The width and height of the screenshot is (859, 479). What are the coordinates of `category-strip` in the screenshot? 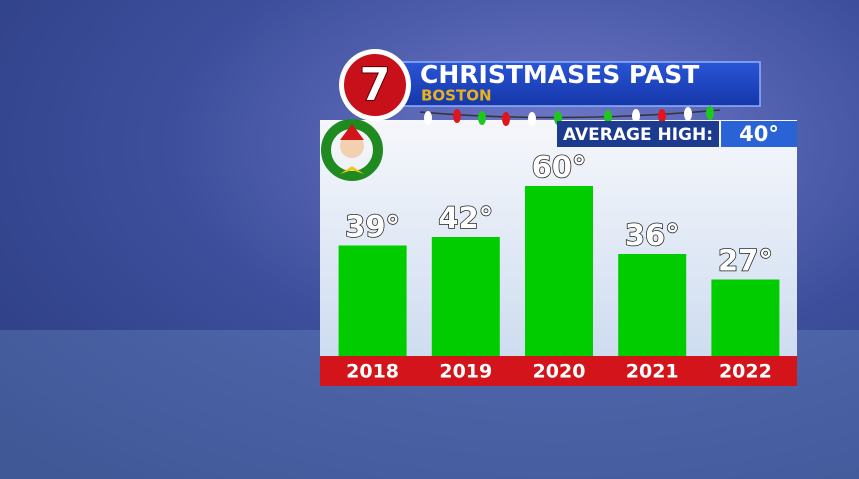 It's located at (558, 371).